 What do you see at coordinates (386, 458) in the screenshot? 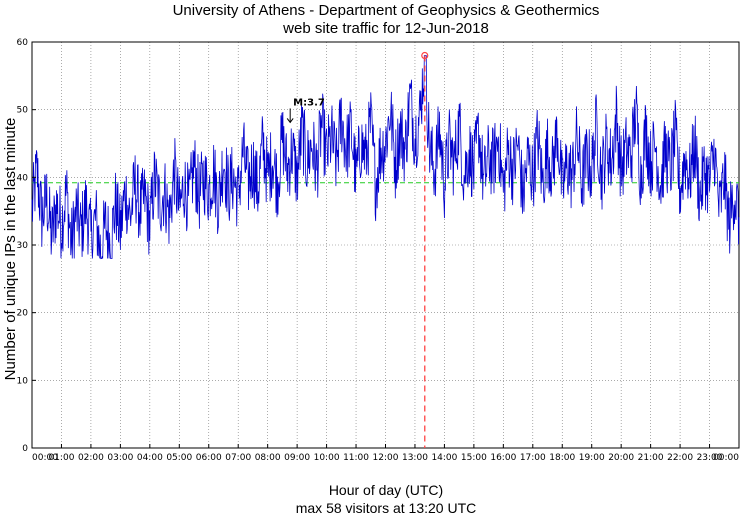
I see `x-tick-label: 12:00` at bounding box center [386, 458].